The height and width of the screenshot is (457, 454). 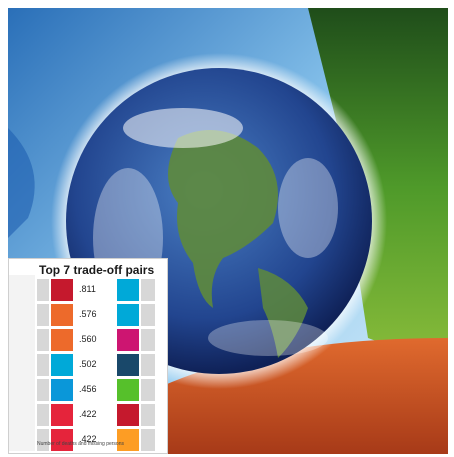 What do you see at coordinates (102, 316) in the screenshot?
I see `trade-off-row: .576` at bounding box center [102, 316].